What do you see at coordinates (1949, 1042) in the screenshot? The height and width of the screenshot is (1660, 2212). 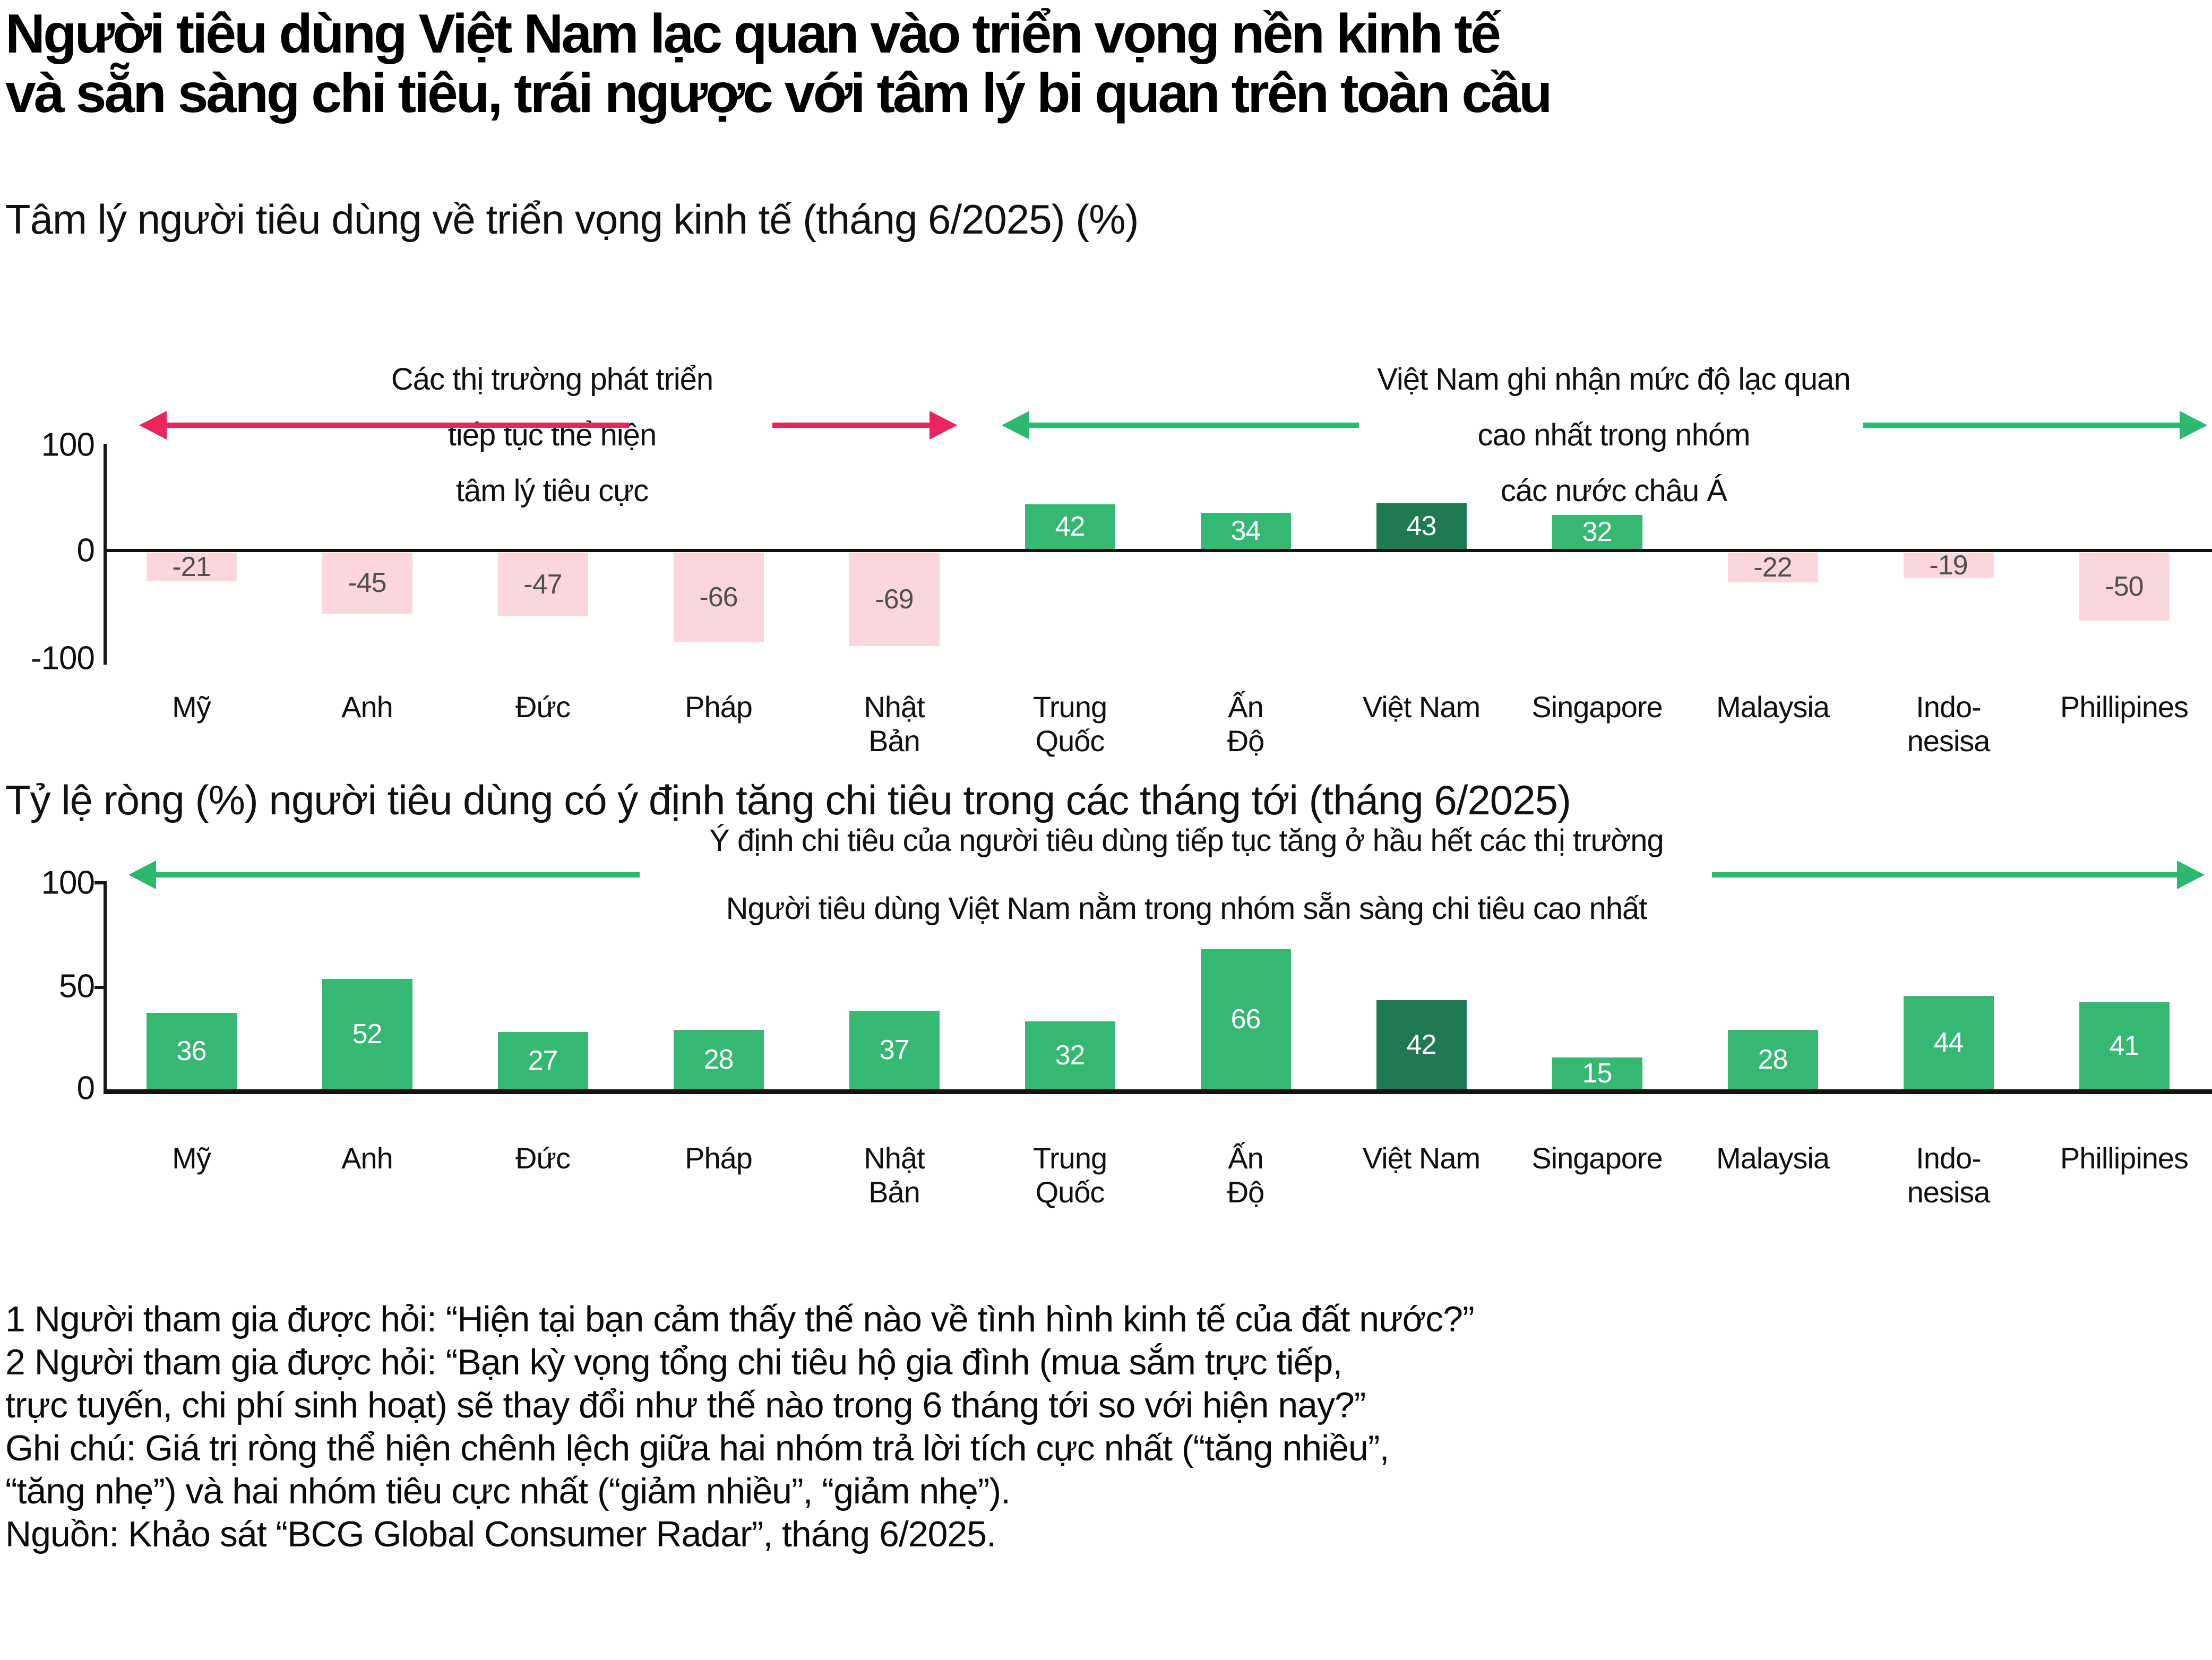 I see `bar-value-label: 44` at bounding box center [1949, 1042].